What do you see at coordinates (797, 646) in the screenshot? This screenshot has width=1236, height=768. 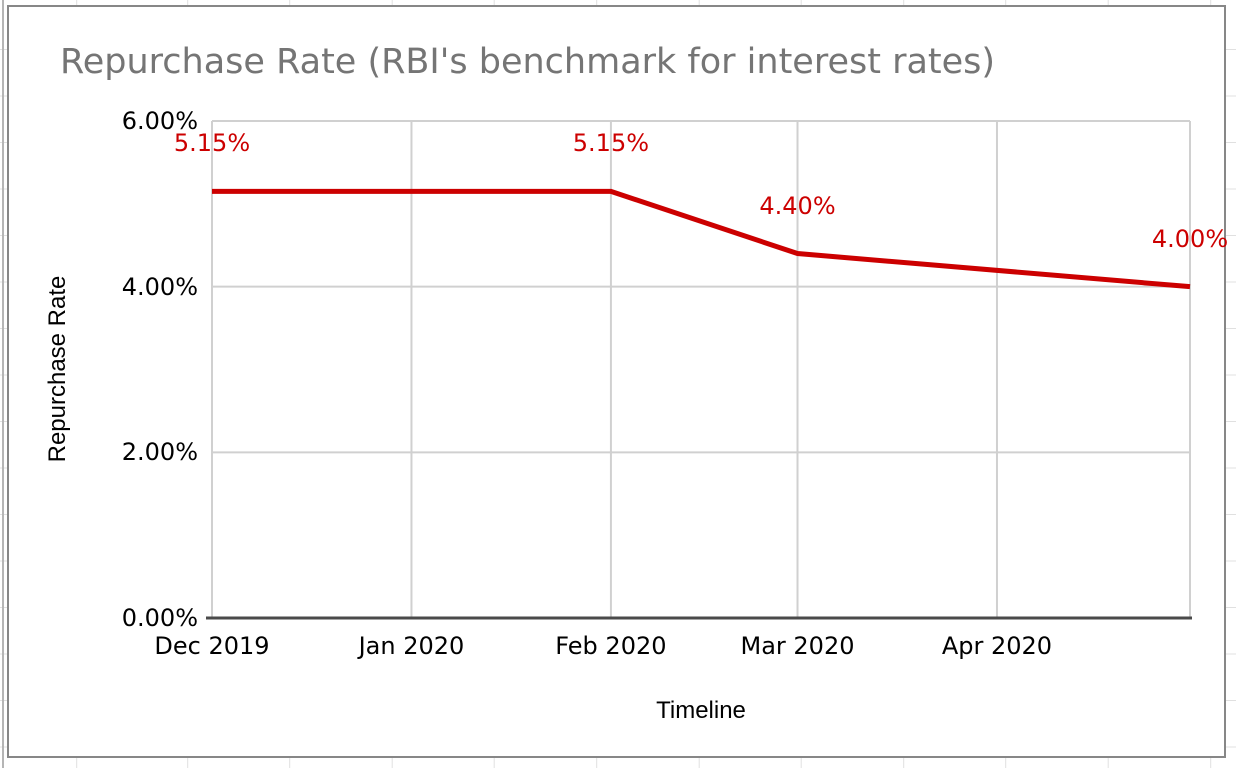 I see `x-tick-label: Mar 2020` at bounding box center [797, 646].